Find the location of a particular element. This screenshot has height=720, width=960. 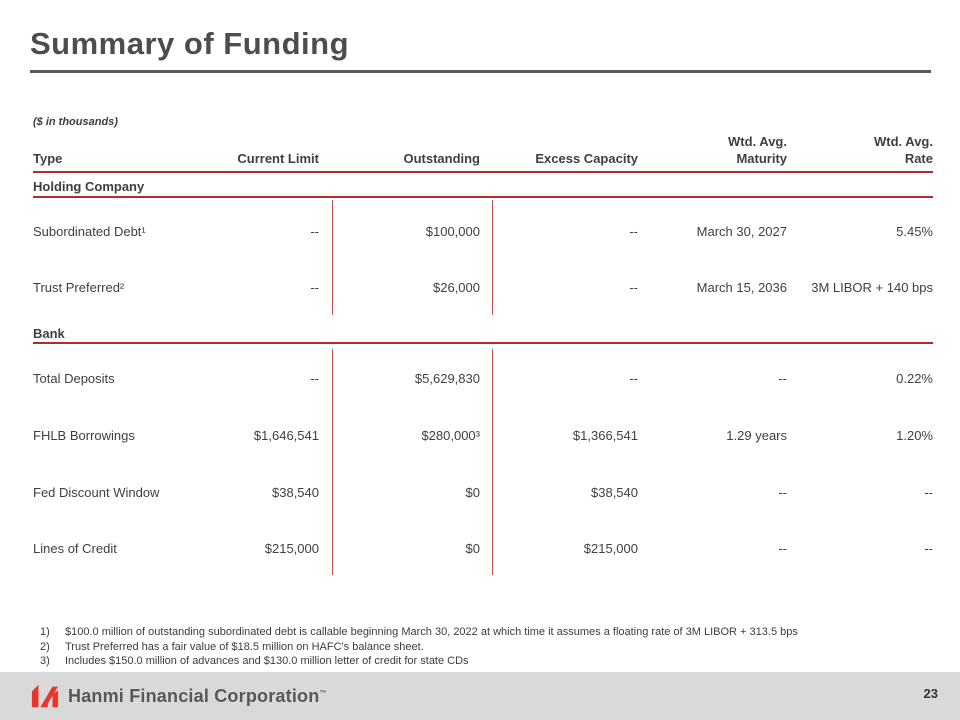

column-header-wtd-avg-rate-line1: Wtd. Avg. is located at coordinates (903, 141).